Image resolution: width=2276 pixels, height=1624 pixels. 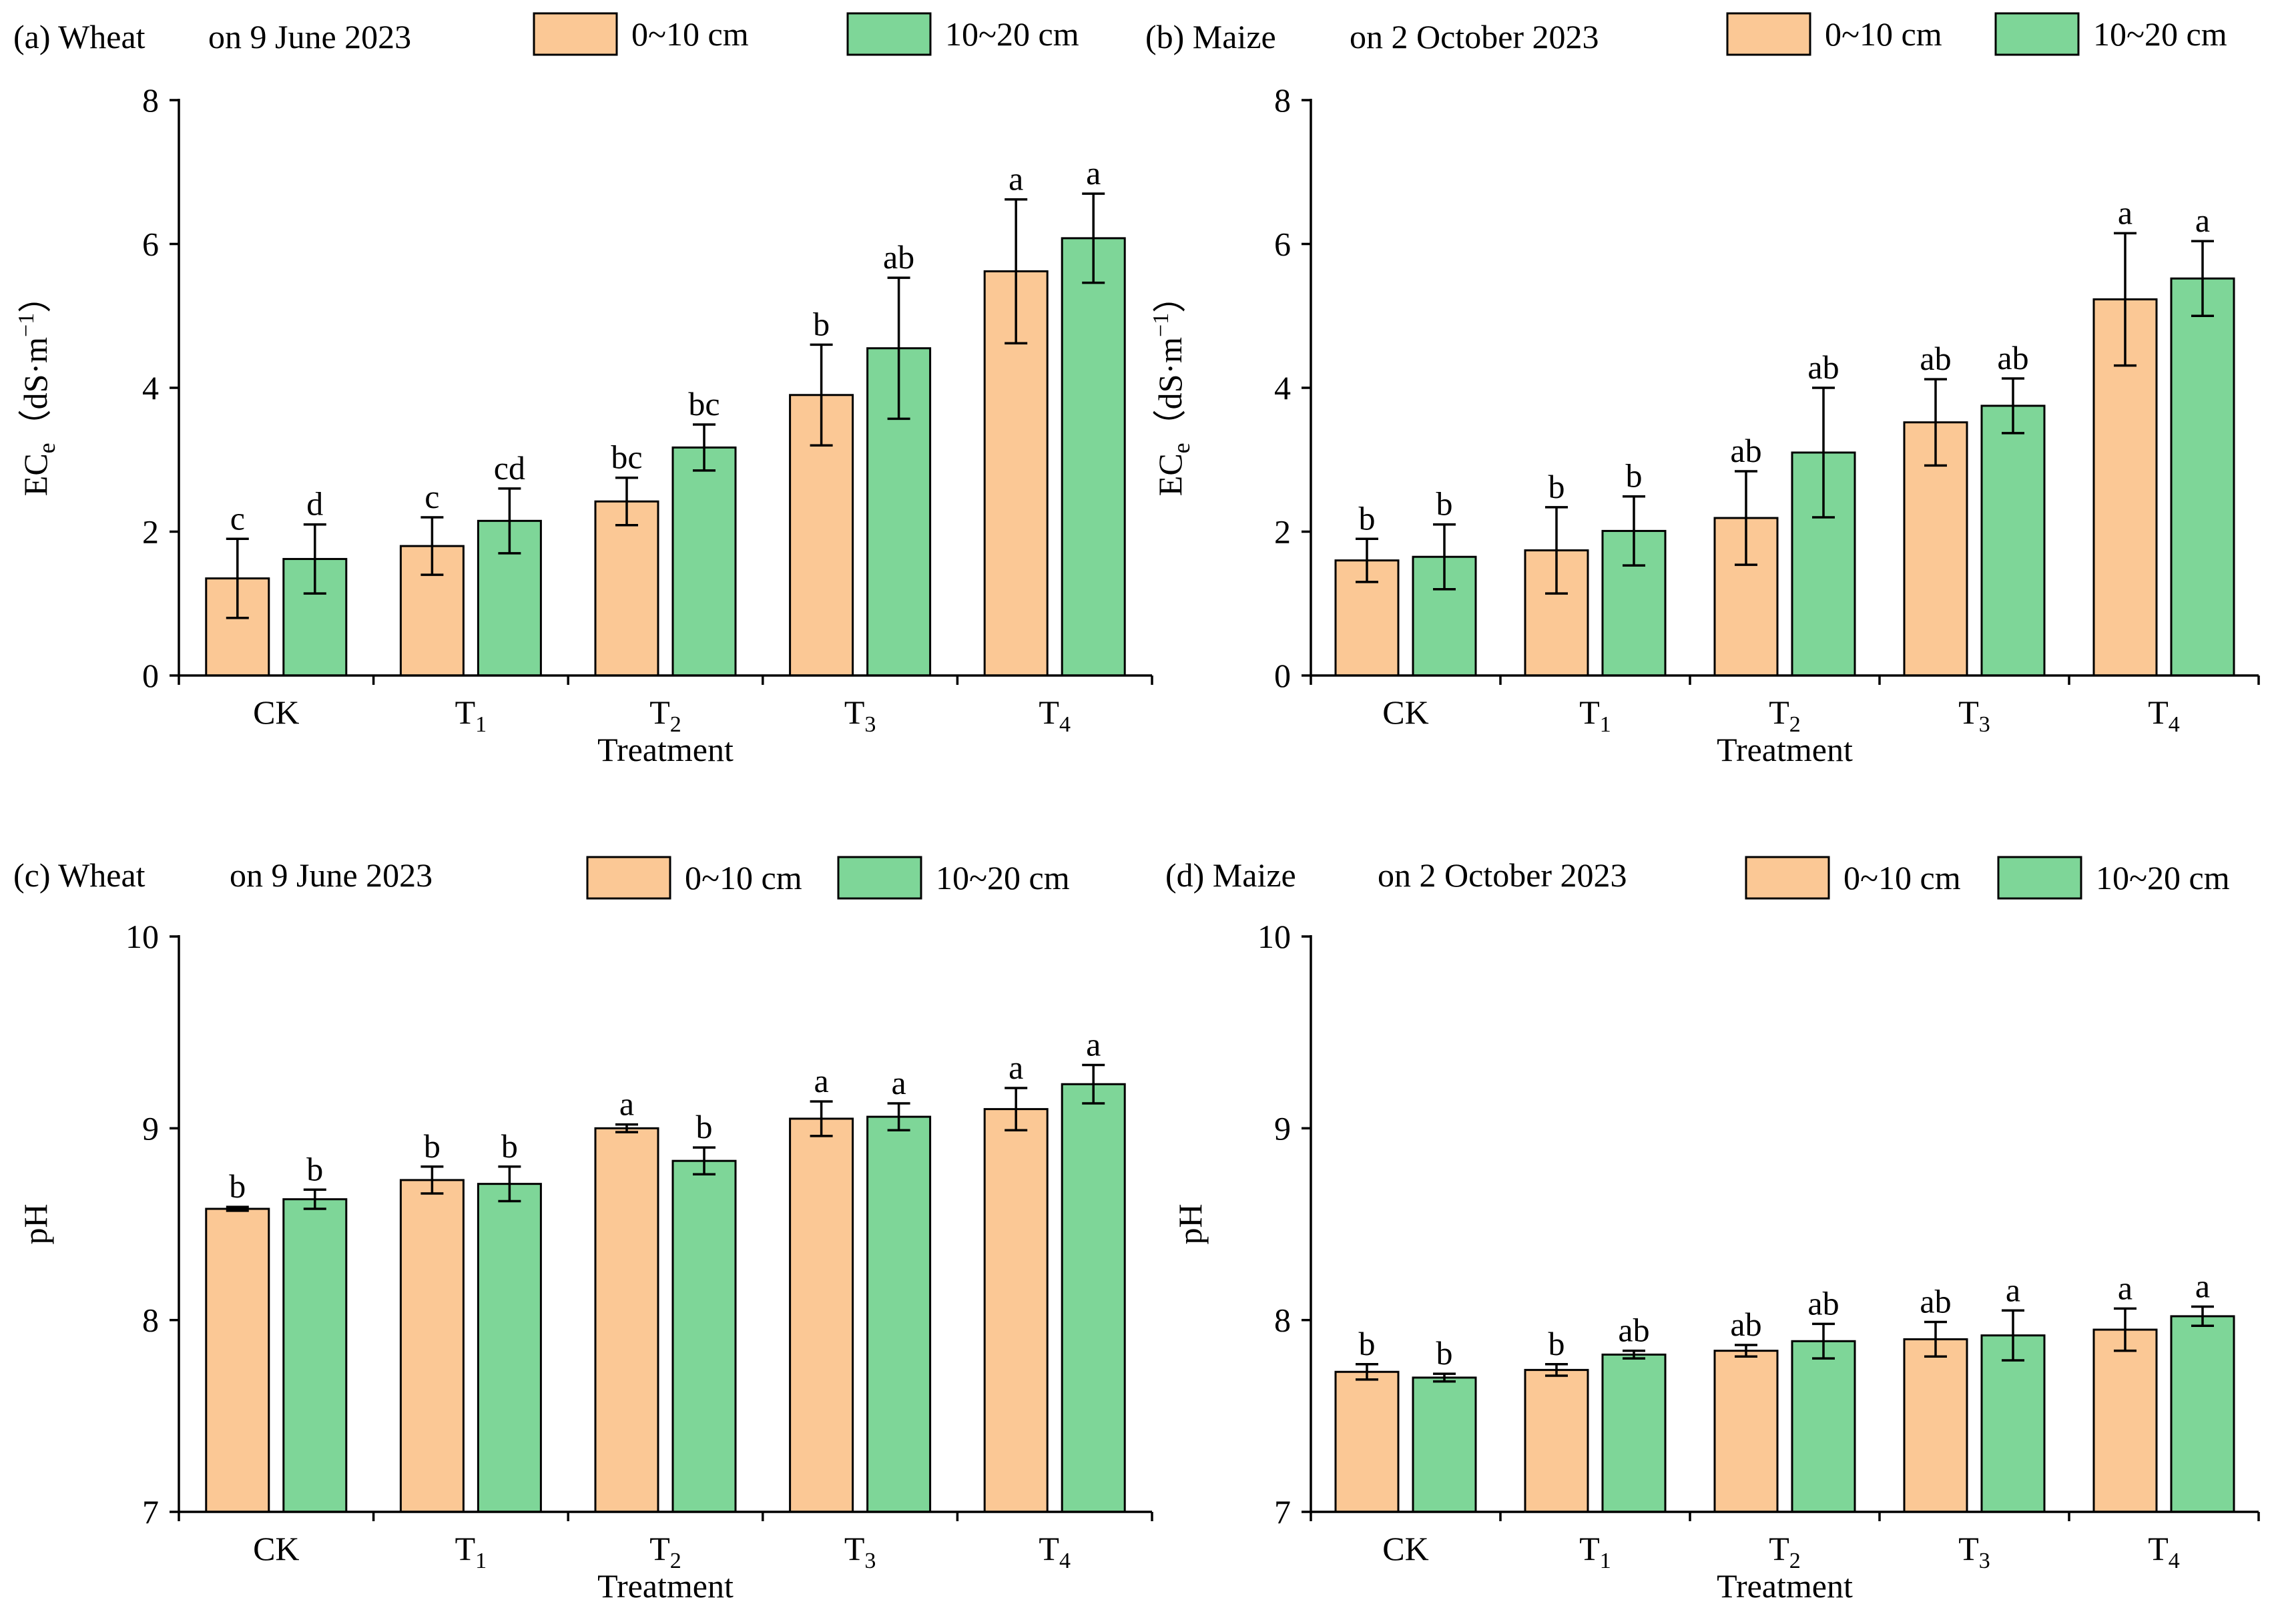 I want to click on panel-date: on 2 October 2023, so click(x=1502, y=875).